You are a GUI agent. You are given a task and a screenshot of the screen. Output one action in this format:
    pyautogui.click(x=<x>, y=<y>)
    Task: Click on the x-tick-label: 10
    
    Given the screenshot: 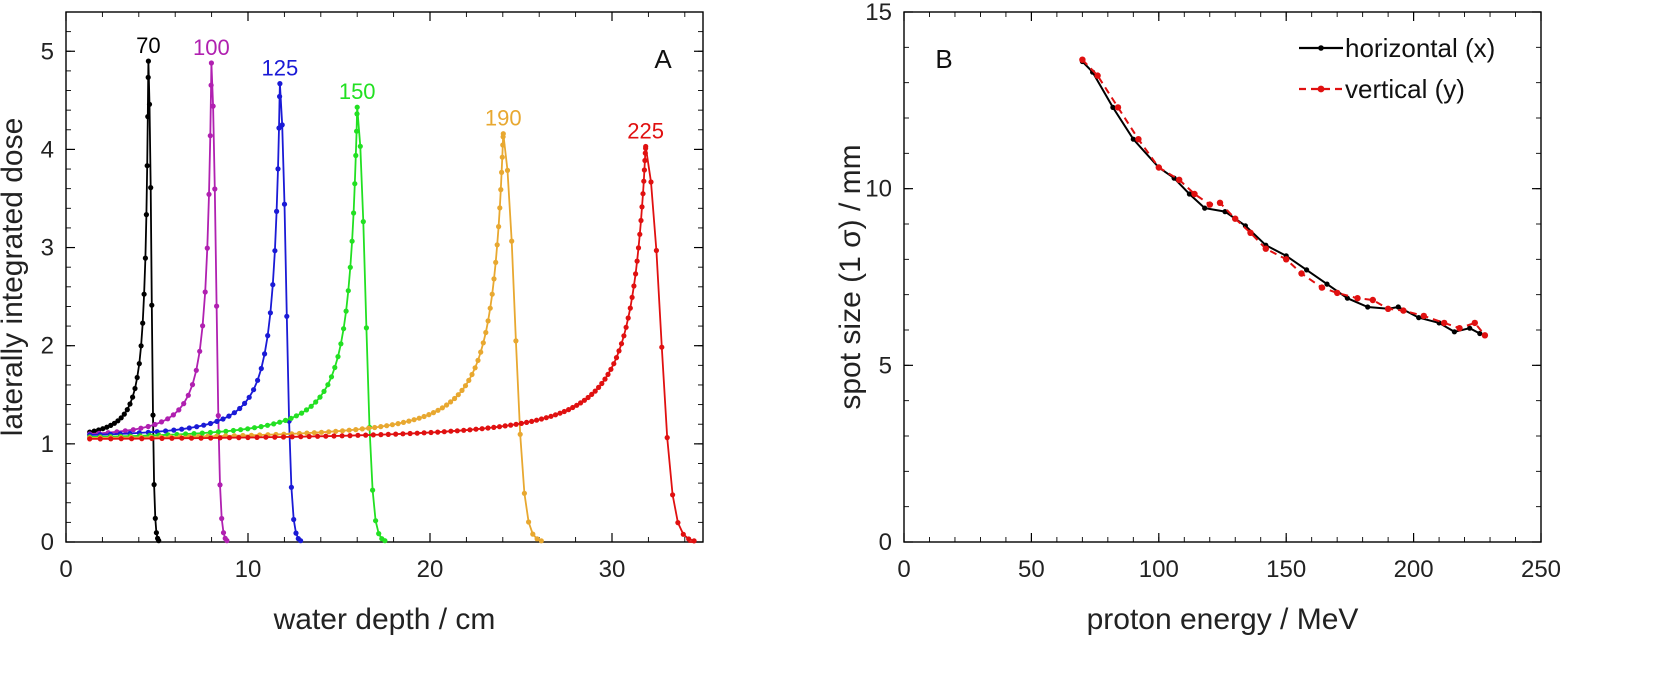 What is the action you would take?
    pyautogui.click(x=248, y=569)
    